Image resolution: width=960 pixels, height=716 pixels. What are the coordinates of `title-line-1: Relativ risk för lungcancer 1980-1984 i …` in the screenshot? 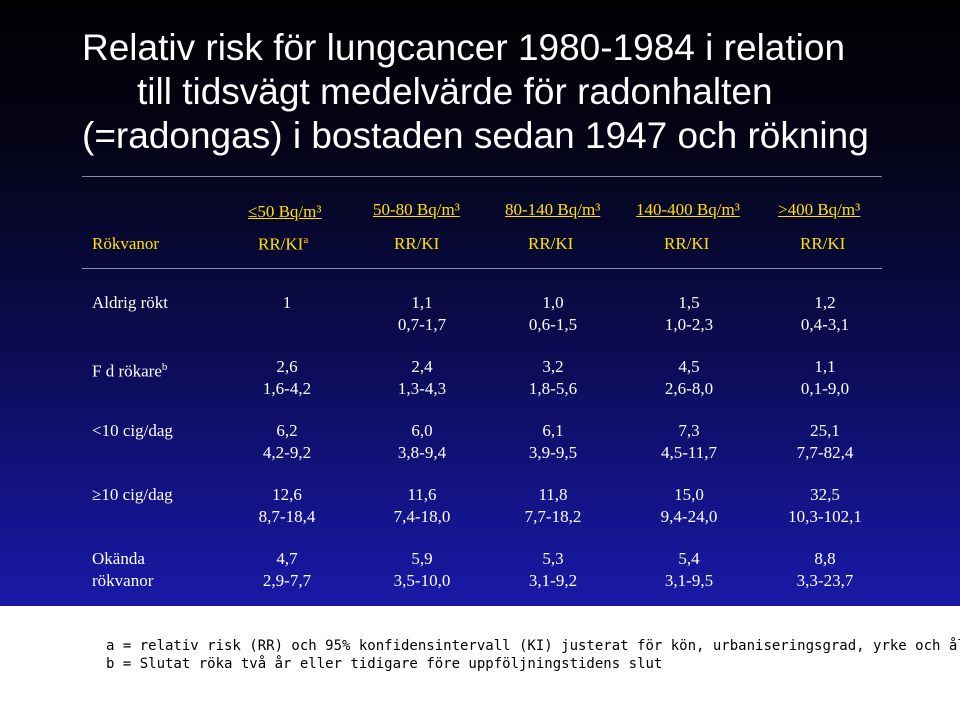 It's located at (464, 47).